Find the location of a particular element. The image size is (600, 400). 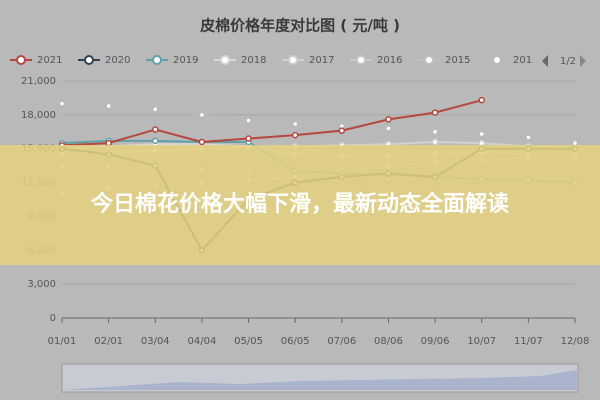

legend-label: 2019 is located at coordinates (185, 60).